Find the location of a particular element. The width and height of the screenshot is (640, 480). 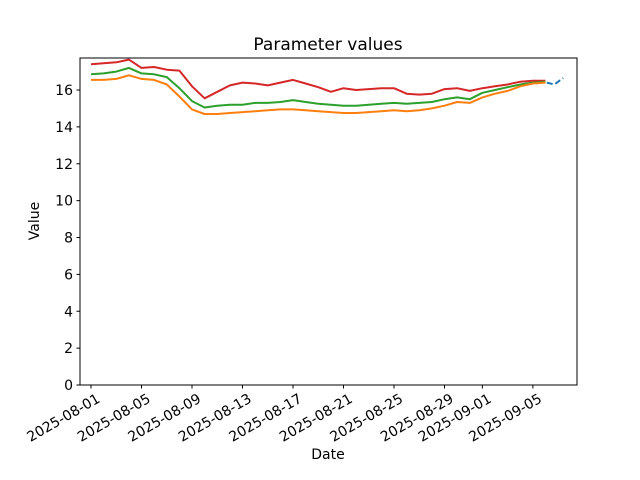

y-tick-label: 14 is located at coordinates (64, 128).